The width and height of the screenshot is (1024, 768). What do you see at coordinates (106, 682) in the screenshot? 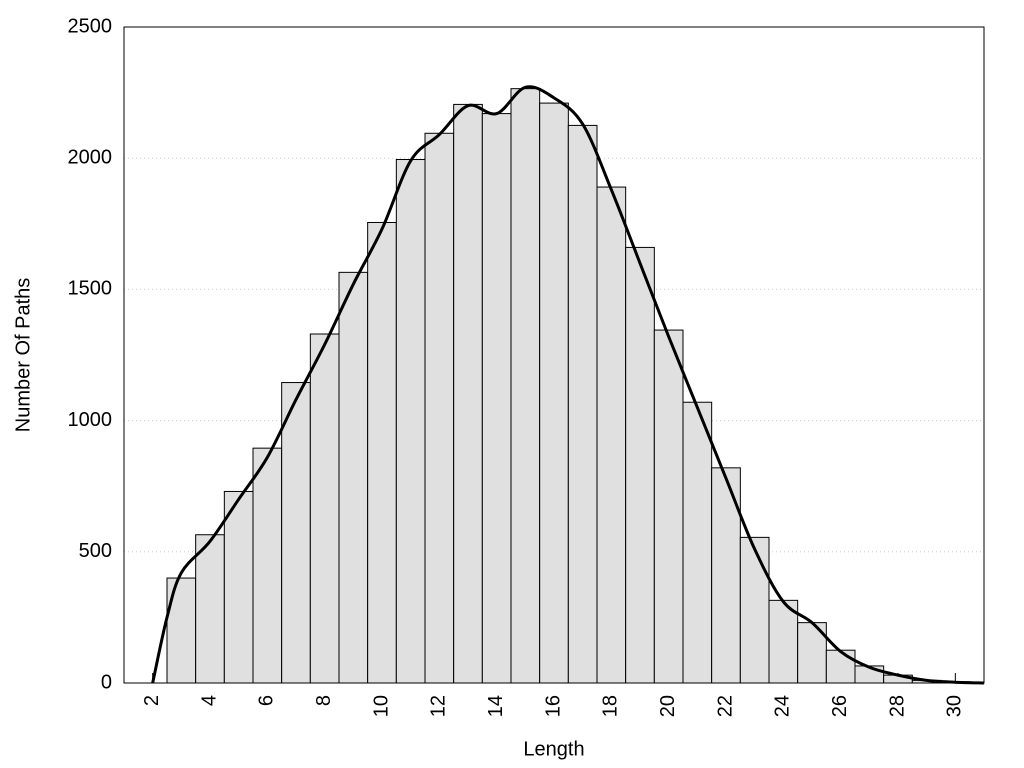
I see `y-tick-label: 0` at bounding box center [106, 682].